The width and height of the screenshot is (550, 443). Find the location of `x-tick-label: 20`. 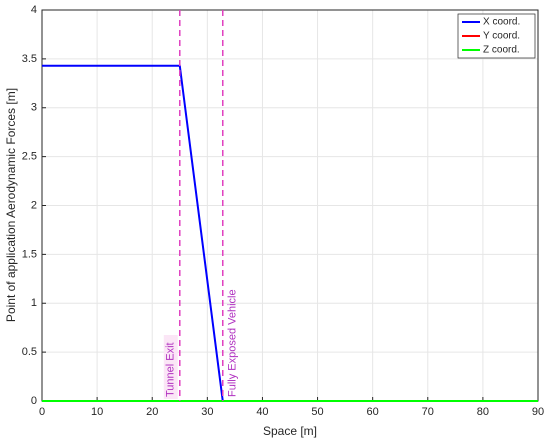

x-tick-label: 20 is located at coordinates (152, 412).